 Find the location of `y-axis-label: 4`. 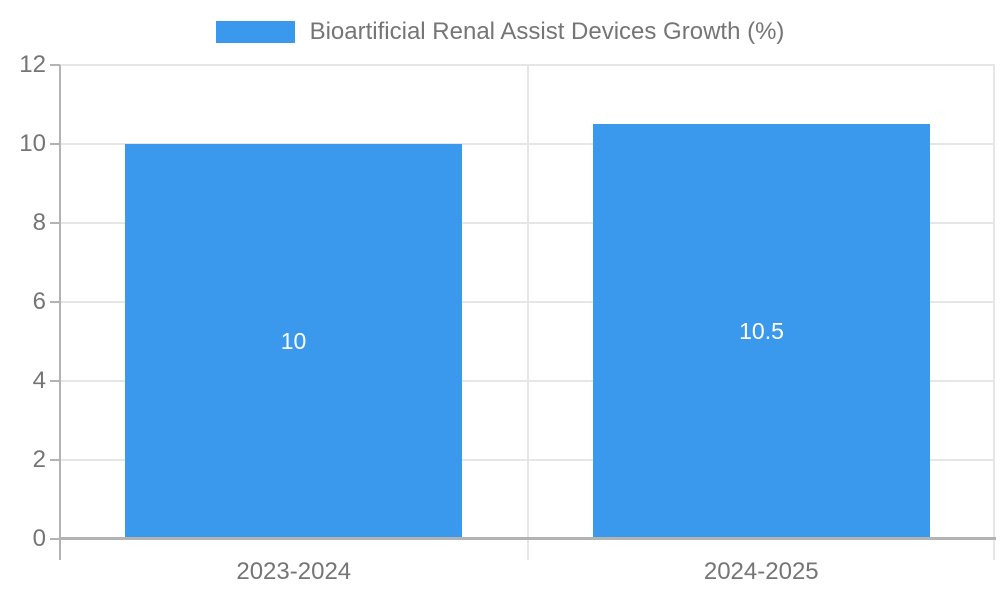

y-axis-label: 4 is located at coordinates (39, 380).